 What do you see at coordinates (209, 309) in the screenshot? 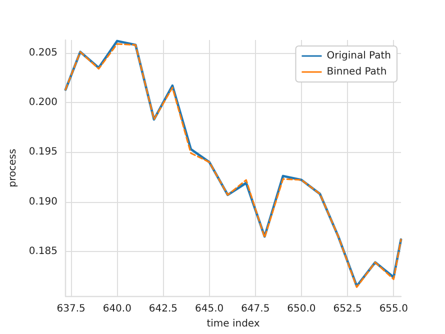
I see `x-tick-label: 645.0` at bounding box center [209, 309].